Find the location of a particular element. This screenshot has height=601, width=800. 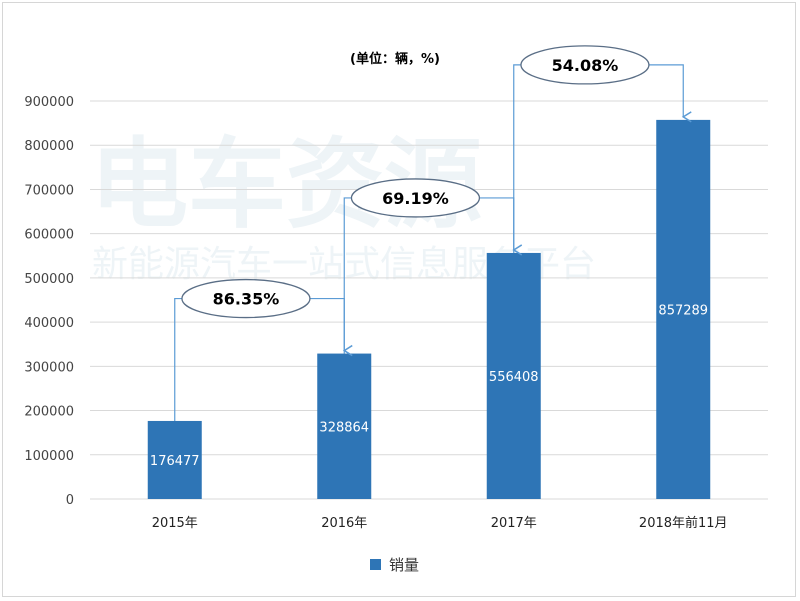

legend-label: 销量 is located at coordinates (404, 565).